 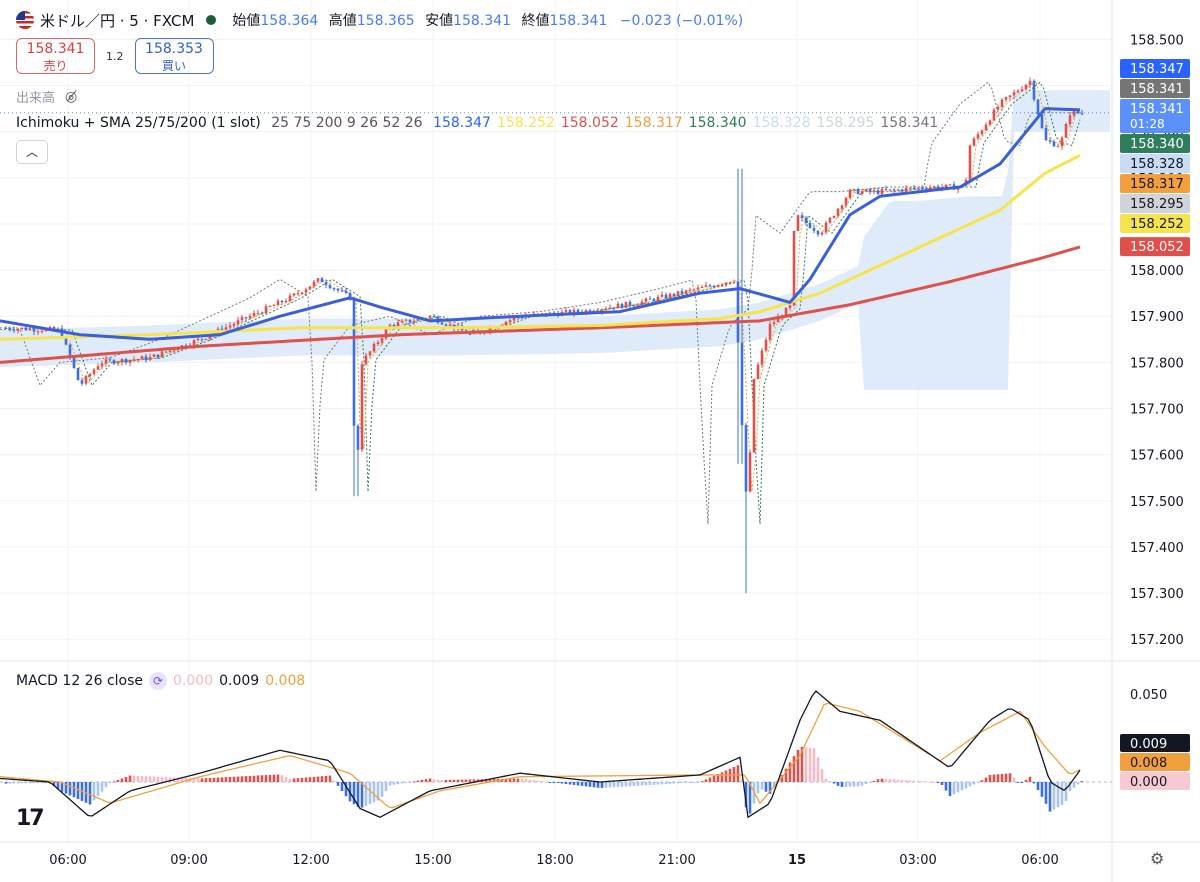 I want to click on gear-icon: ⚙, so click(x=1157, y=858).